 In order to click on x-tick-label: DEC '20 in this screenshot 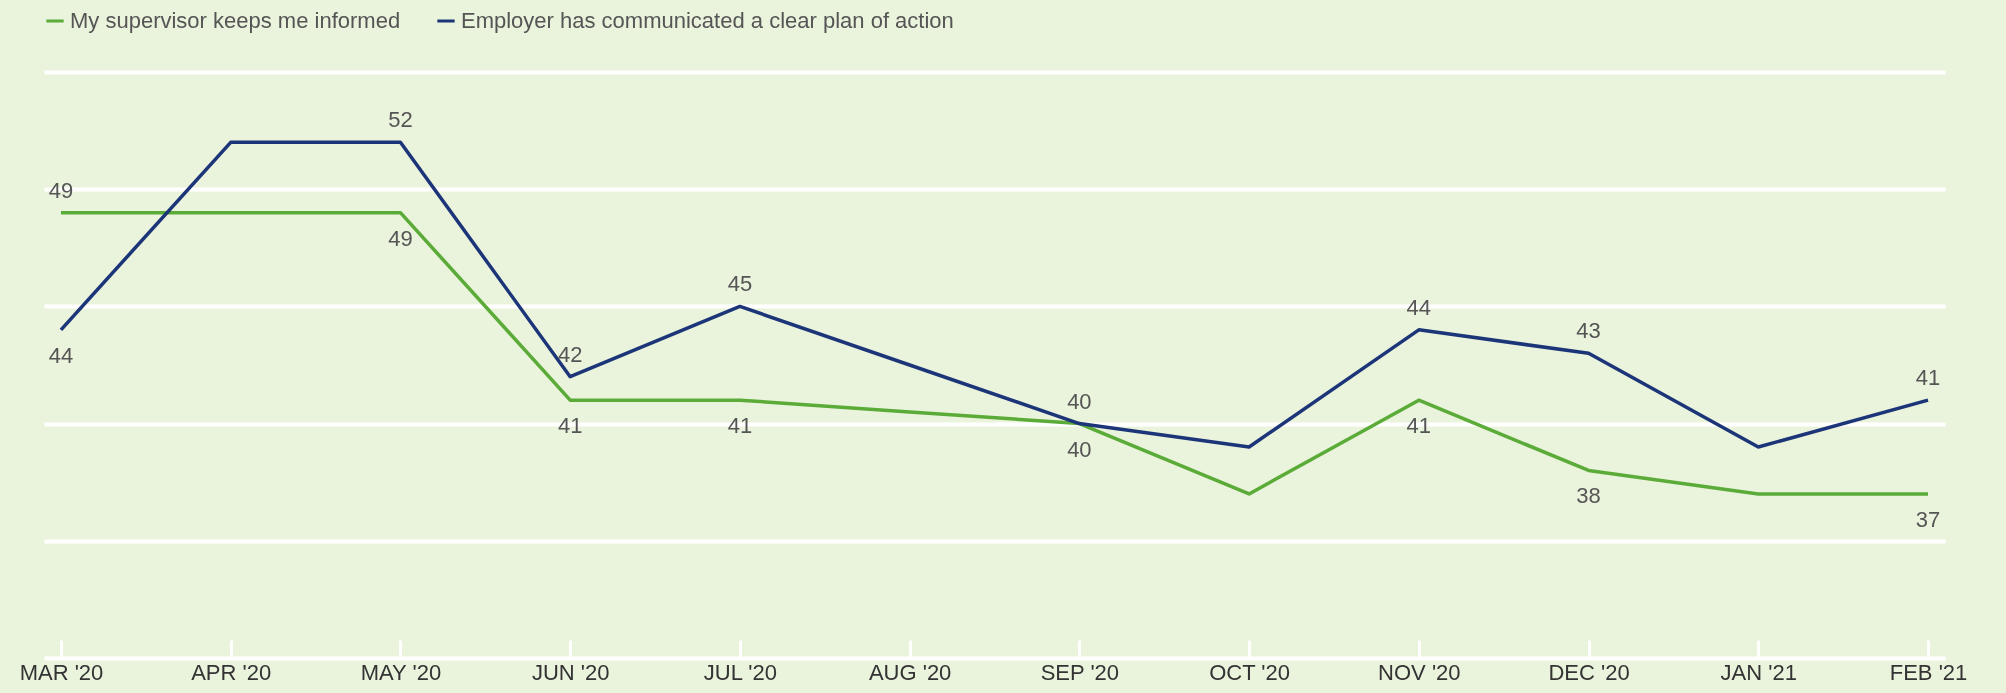, I will do `click(1589, 672)`.